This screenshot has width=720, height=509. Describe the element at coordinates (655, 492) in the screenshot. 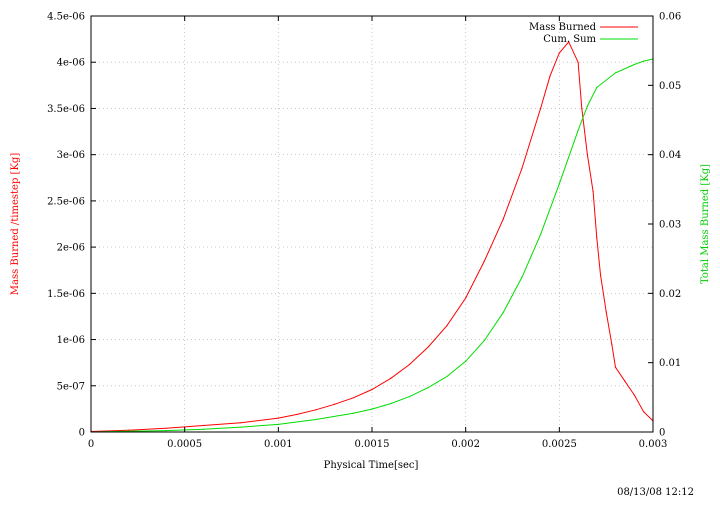

I see `timestamp: 08/13/08 12:12` at that location.